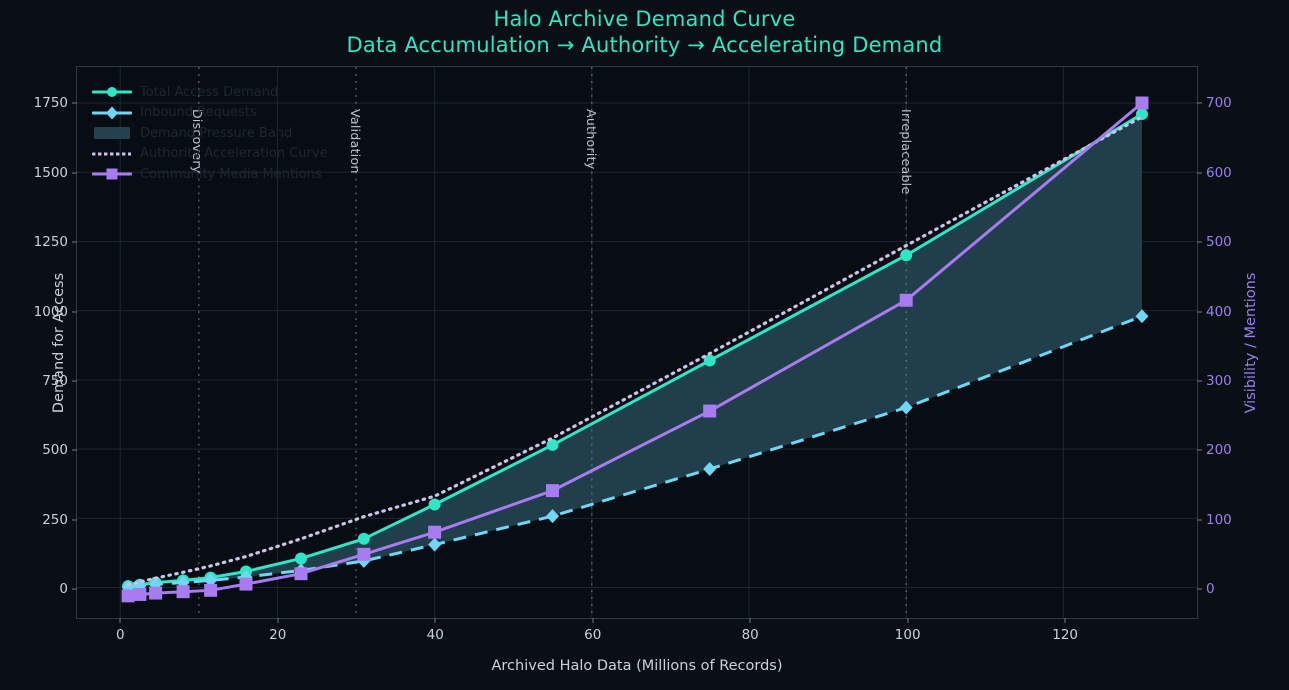 Image resolution: width=1289 pixels, height=690 pixels. Describe the element at coordinates (907, 635) in the screenshot. I see `x-tick-label: 100` at that location.